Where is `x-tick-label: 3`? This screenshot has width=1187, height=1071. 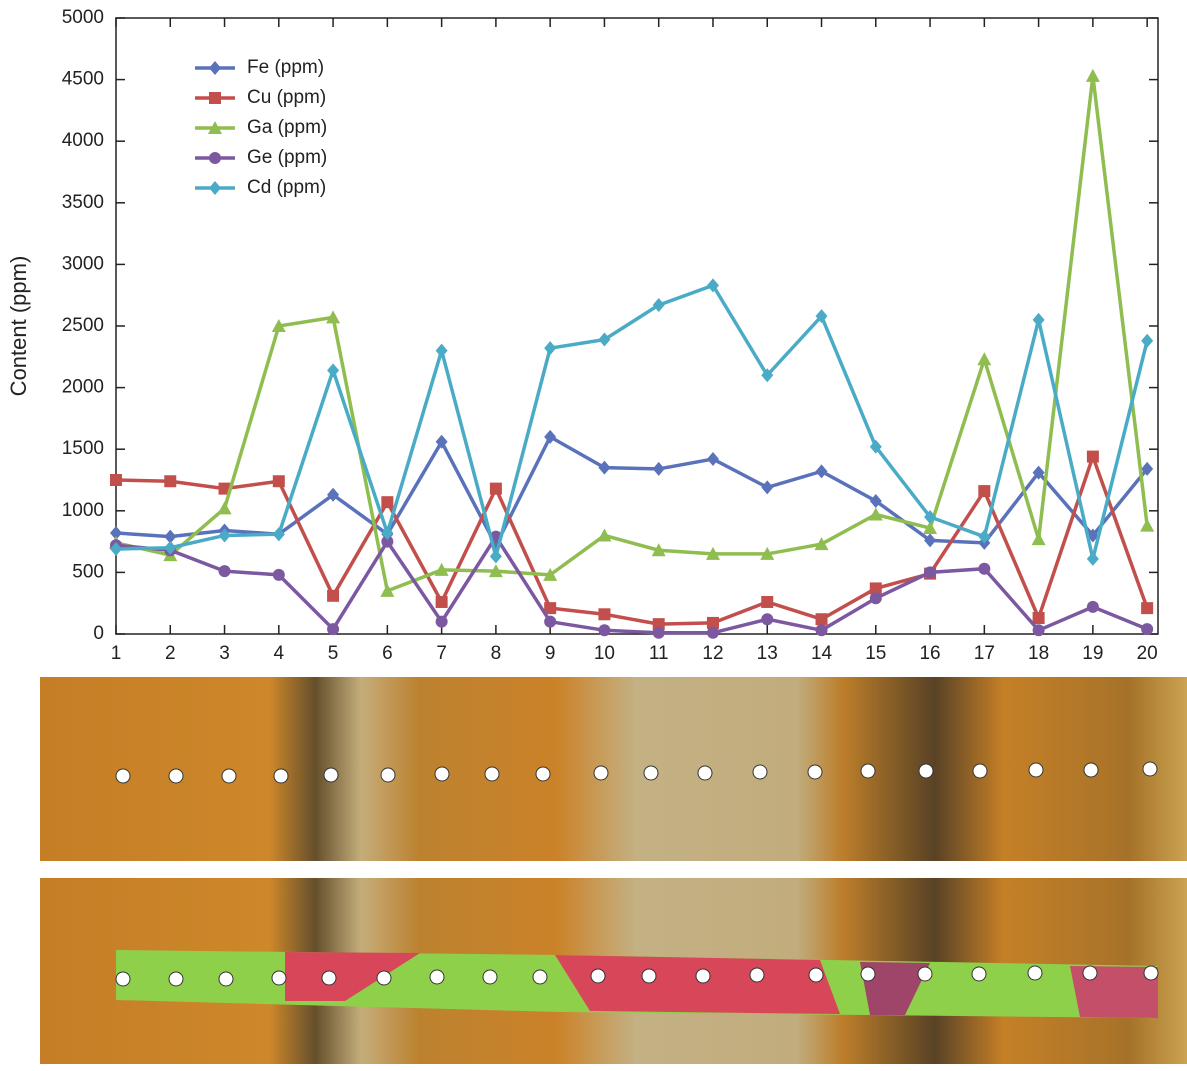 x-tick-label: 3 is located at coordinates (224, 653).